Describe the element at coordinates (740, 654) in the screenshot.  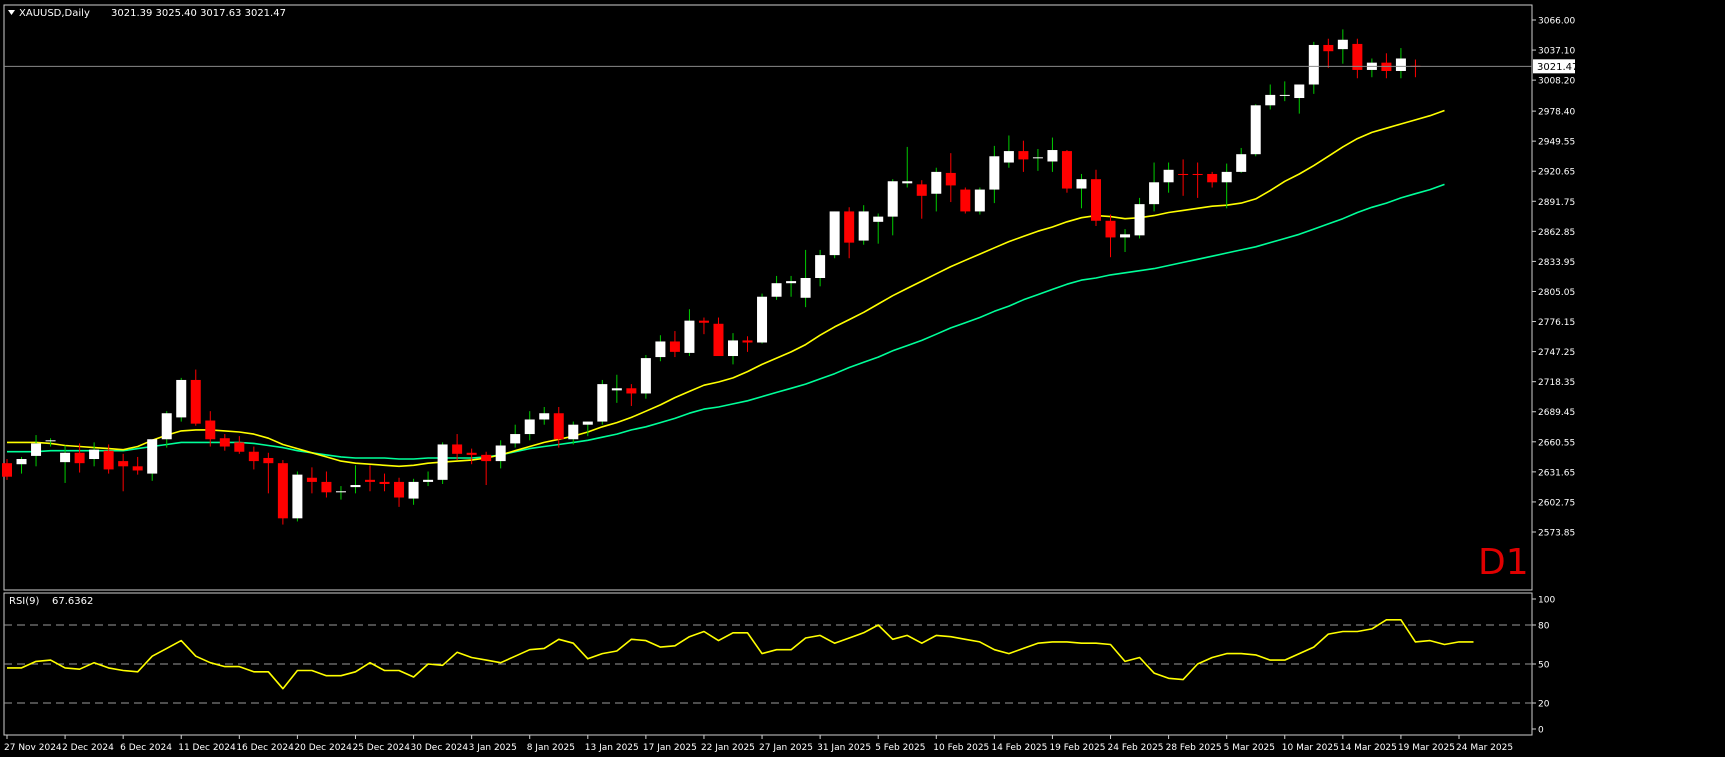
I see `rsi-series` at that location.